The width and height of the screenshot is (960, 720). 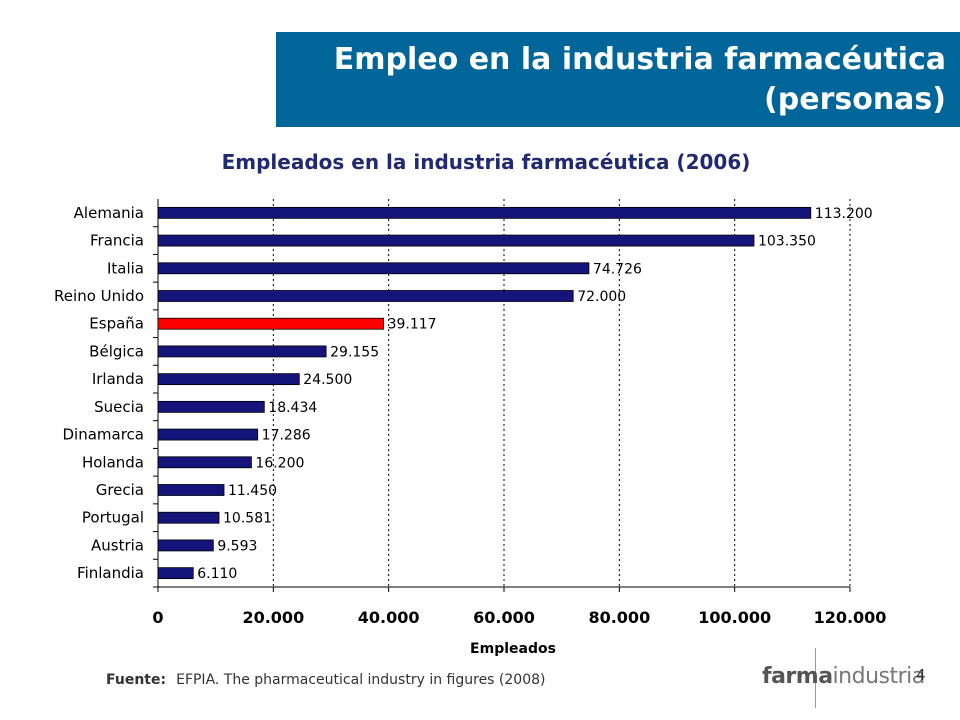 I want to click on value-label-6: 24.500, so click(x=327, y=380).